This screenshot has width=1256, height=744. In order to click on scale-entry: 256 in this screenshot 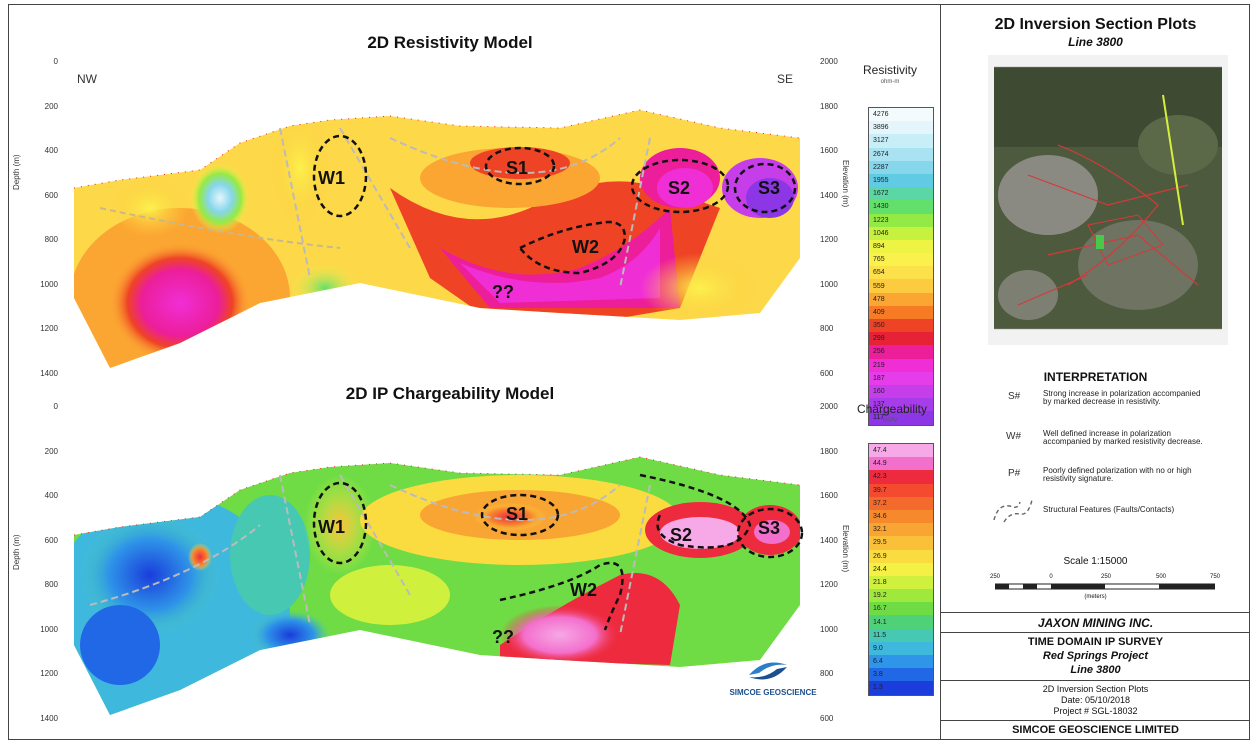, I will do `click(901, 352)`.